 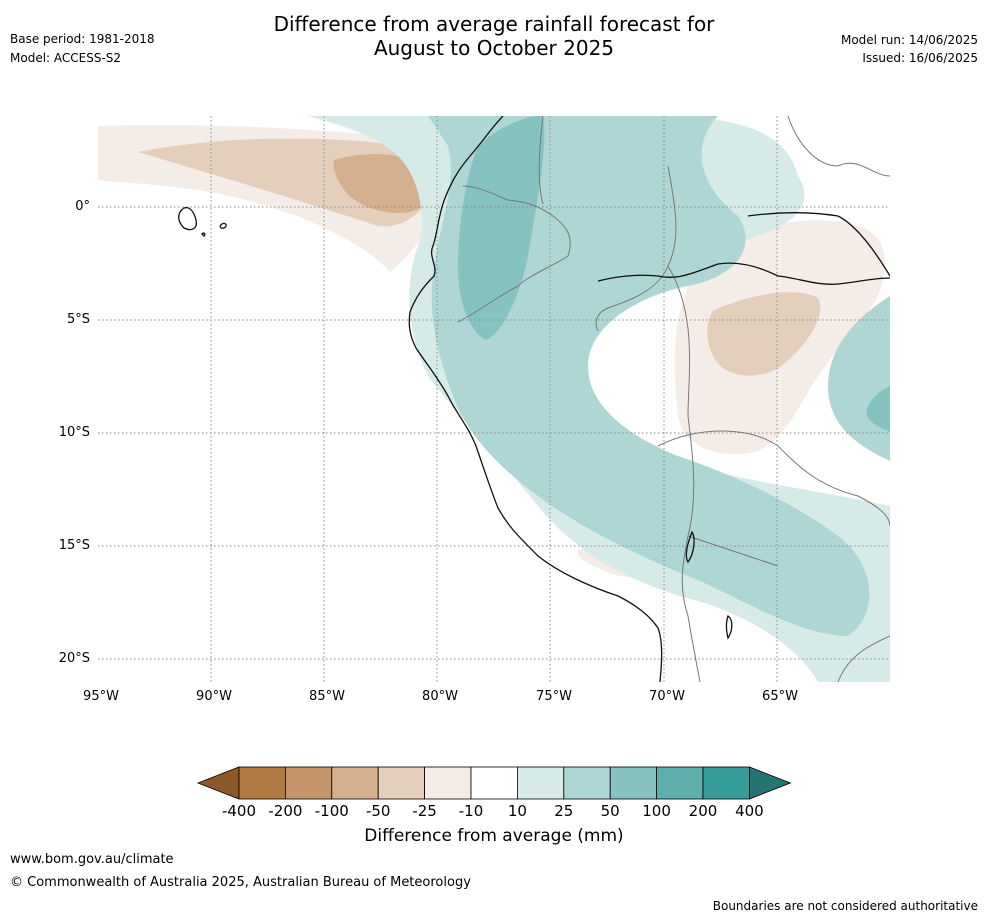 I want to click on colorbar-tick-label: -400, so click(x=239, y=811).